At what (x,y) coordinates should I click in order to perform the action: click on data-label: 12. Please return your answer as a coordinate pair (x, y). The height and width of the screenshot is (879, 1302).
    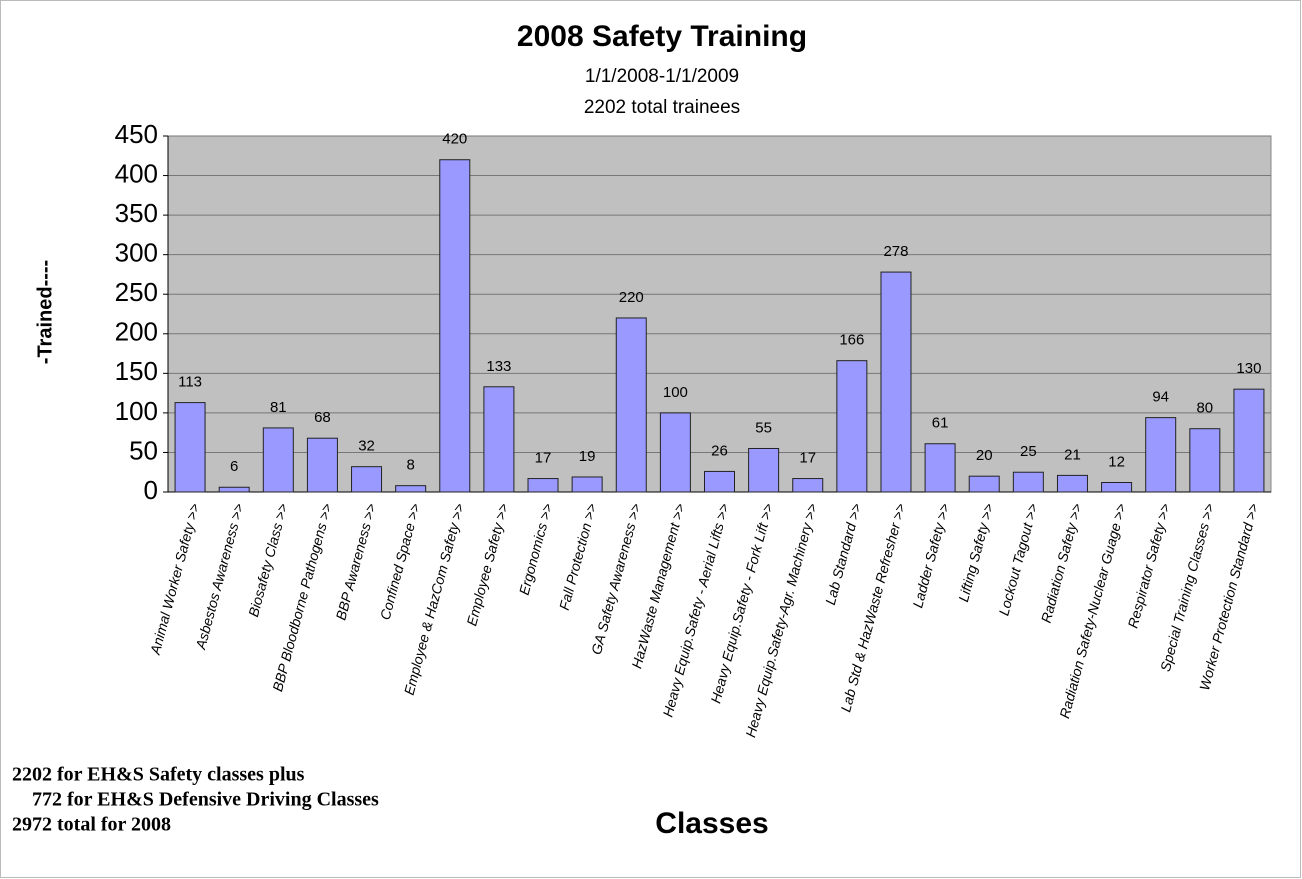
    Looking at the image, I should click on (1116, 461).